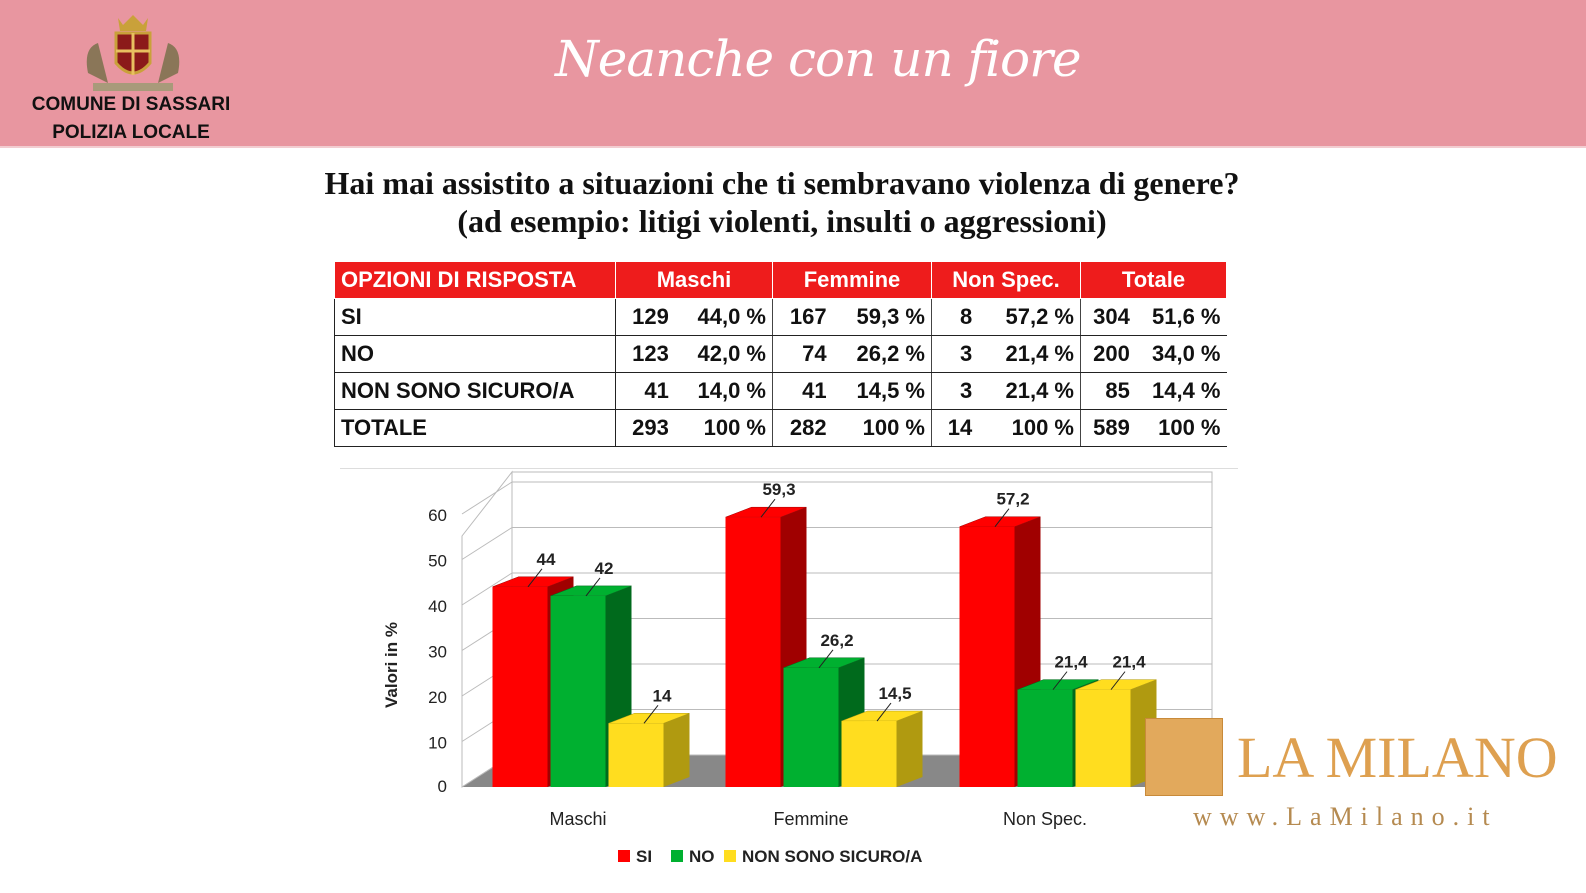  Describe the element at coordinates (577, 819) in the screenshot. I see `x-tick-label: Maschi` at that location.